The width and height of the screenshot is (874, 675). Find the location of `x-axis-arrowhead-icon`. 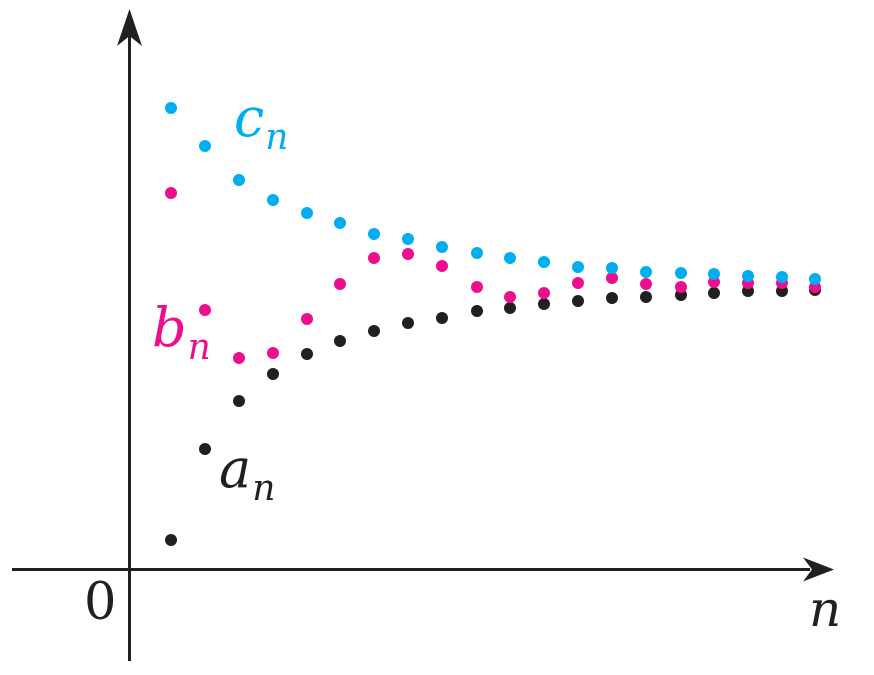

x-axis-arrowhead-icon is located at coordinates (818, 569).